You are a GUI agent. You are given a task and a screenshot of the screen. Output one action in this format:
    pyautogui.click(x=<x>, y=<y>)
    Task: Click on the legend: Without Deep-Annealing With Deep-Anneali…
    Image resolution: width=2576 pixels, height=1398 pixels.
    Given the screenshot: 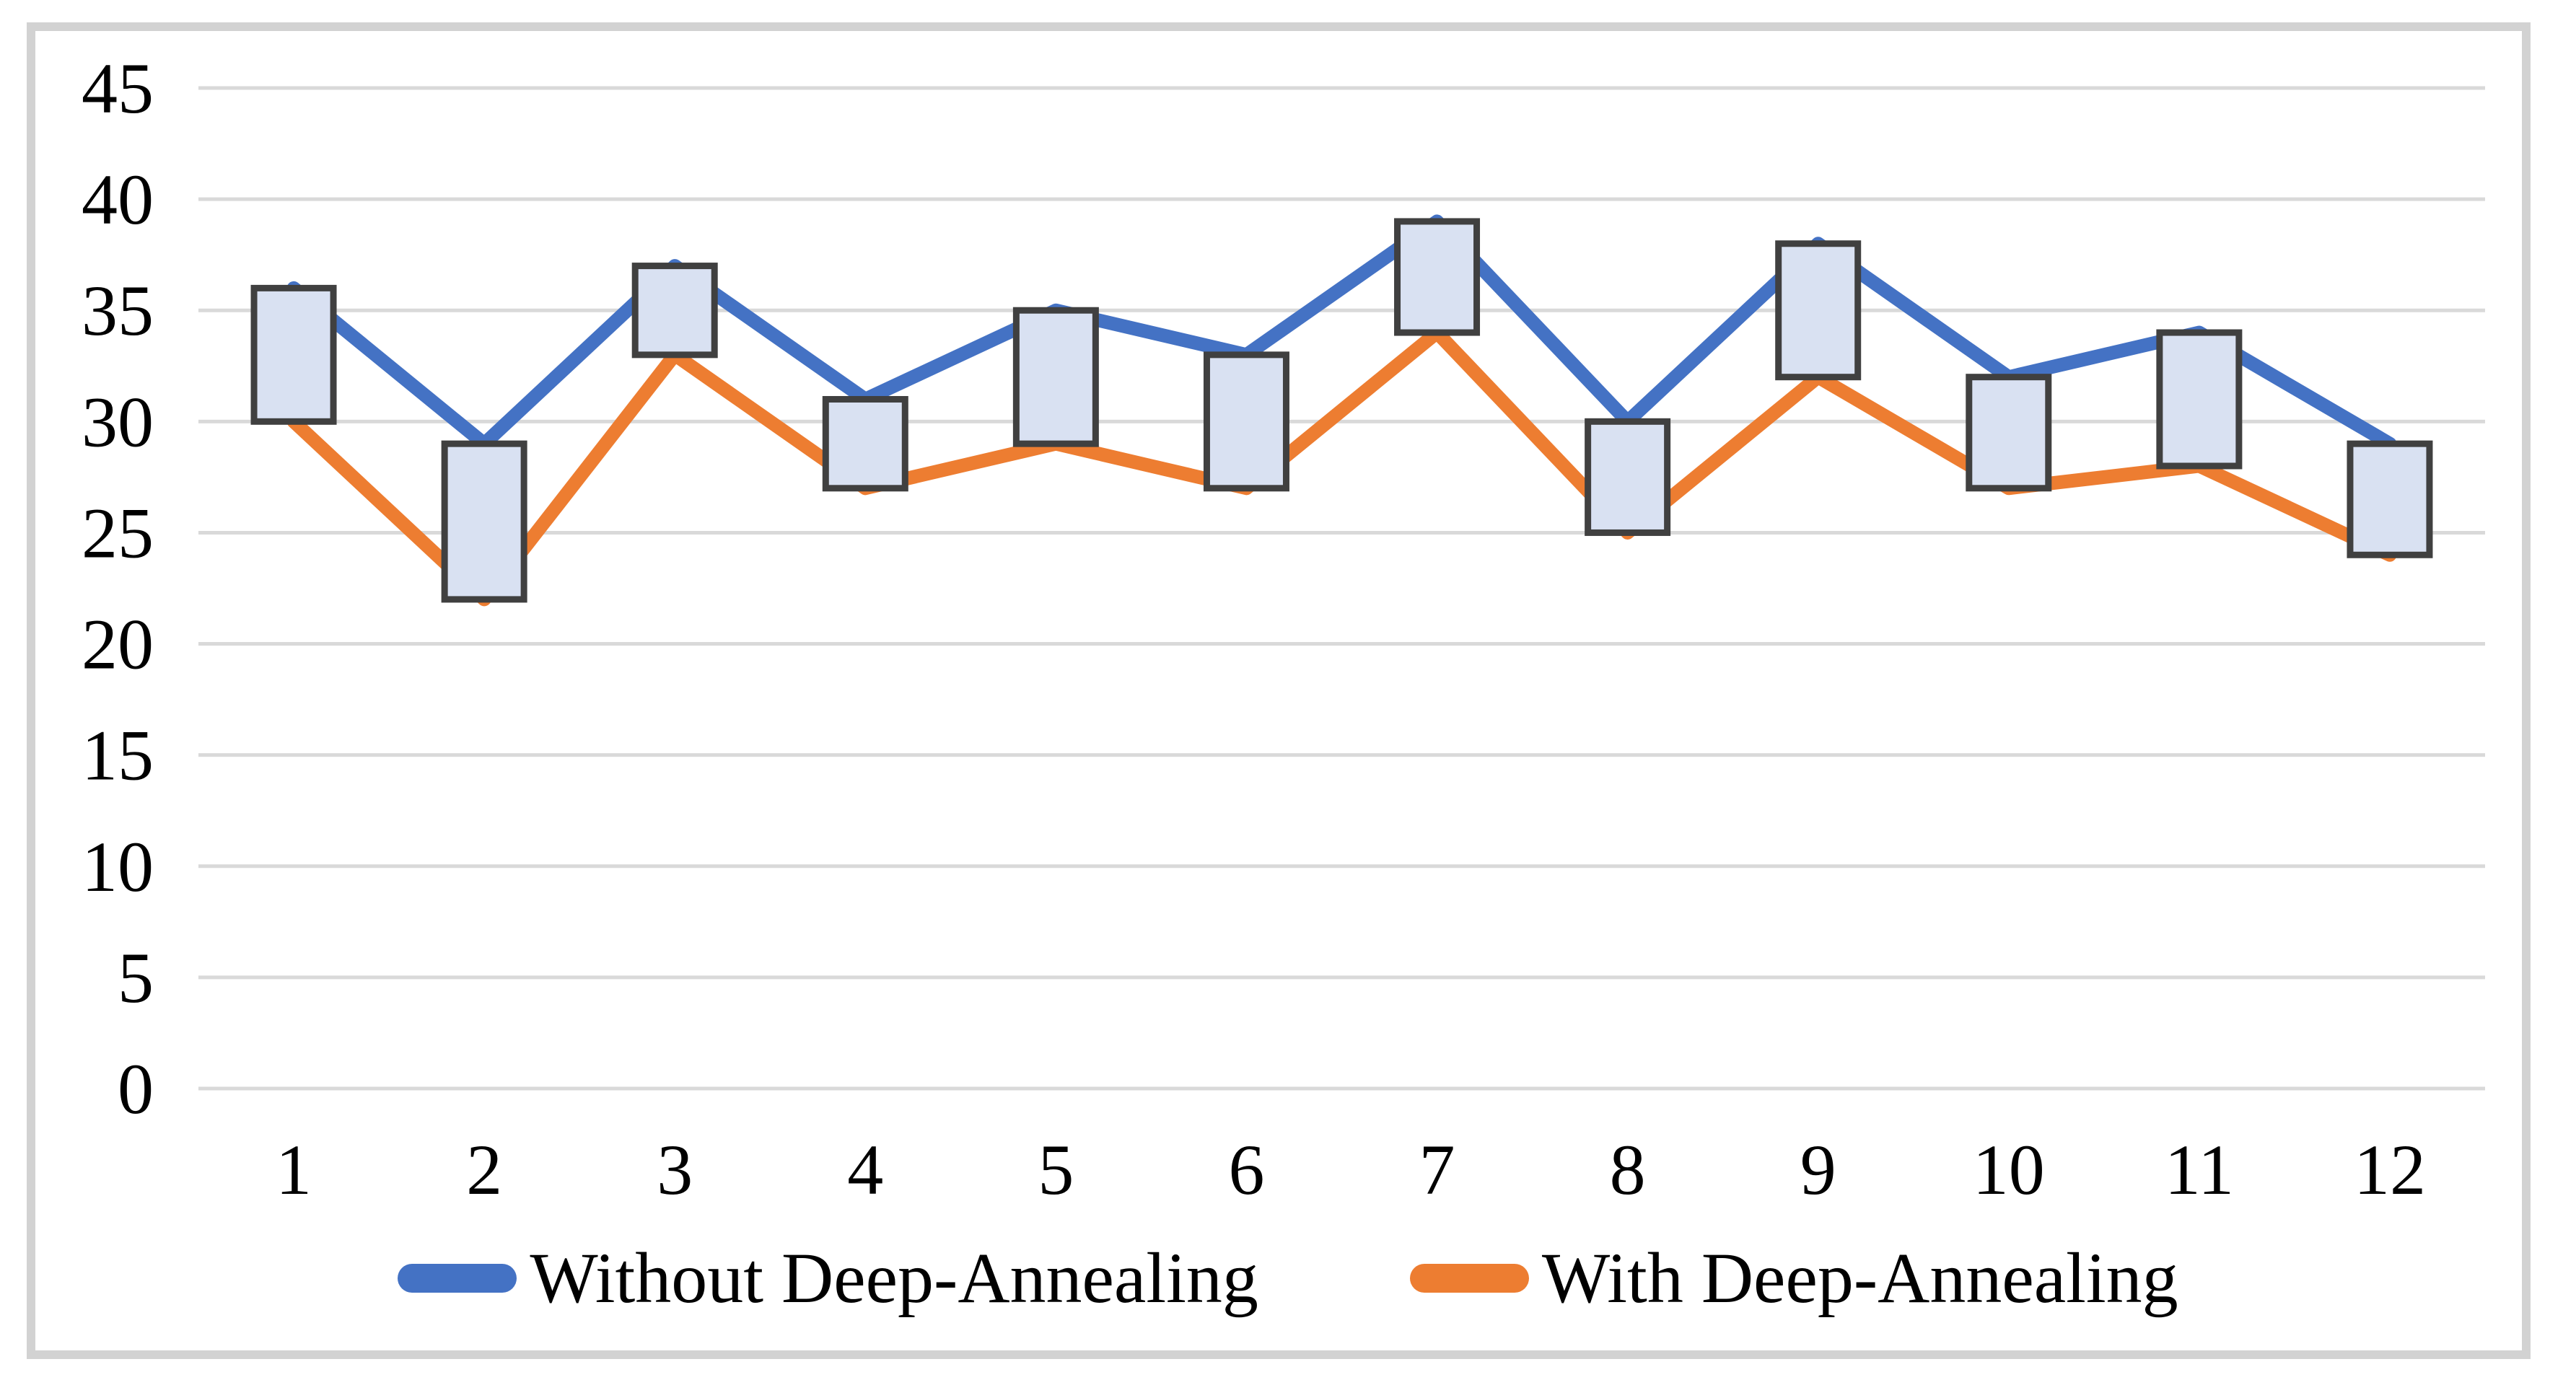 What is the action you would take?
    pyautogui.click(x=1288, y=1278)
    